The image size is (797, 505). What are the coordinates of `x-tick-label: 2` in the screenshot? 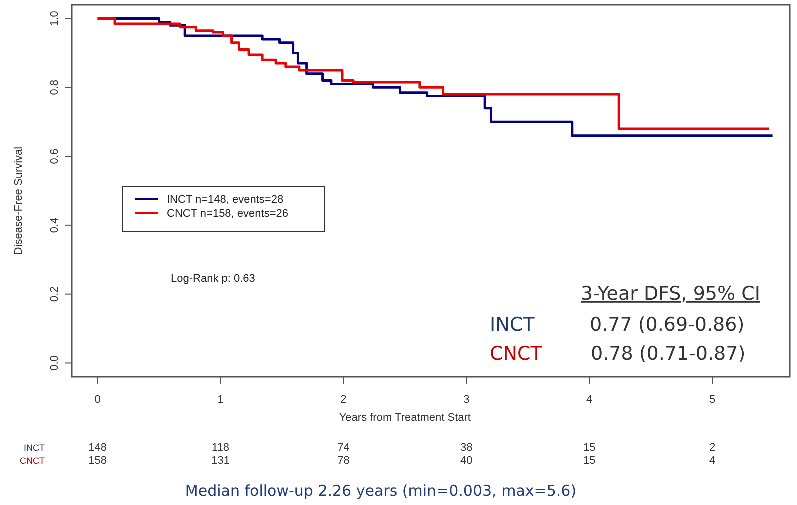 It's located at (343, 400).